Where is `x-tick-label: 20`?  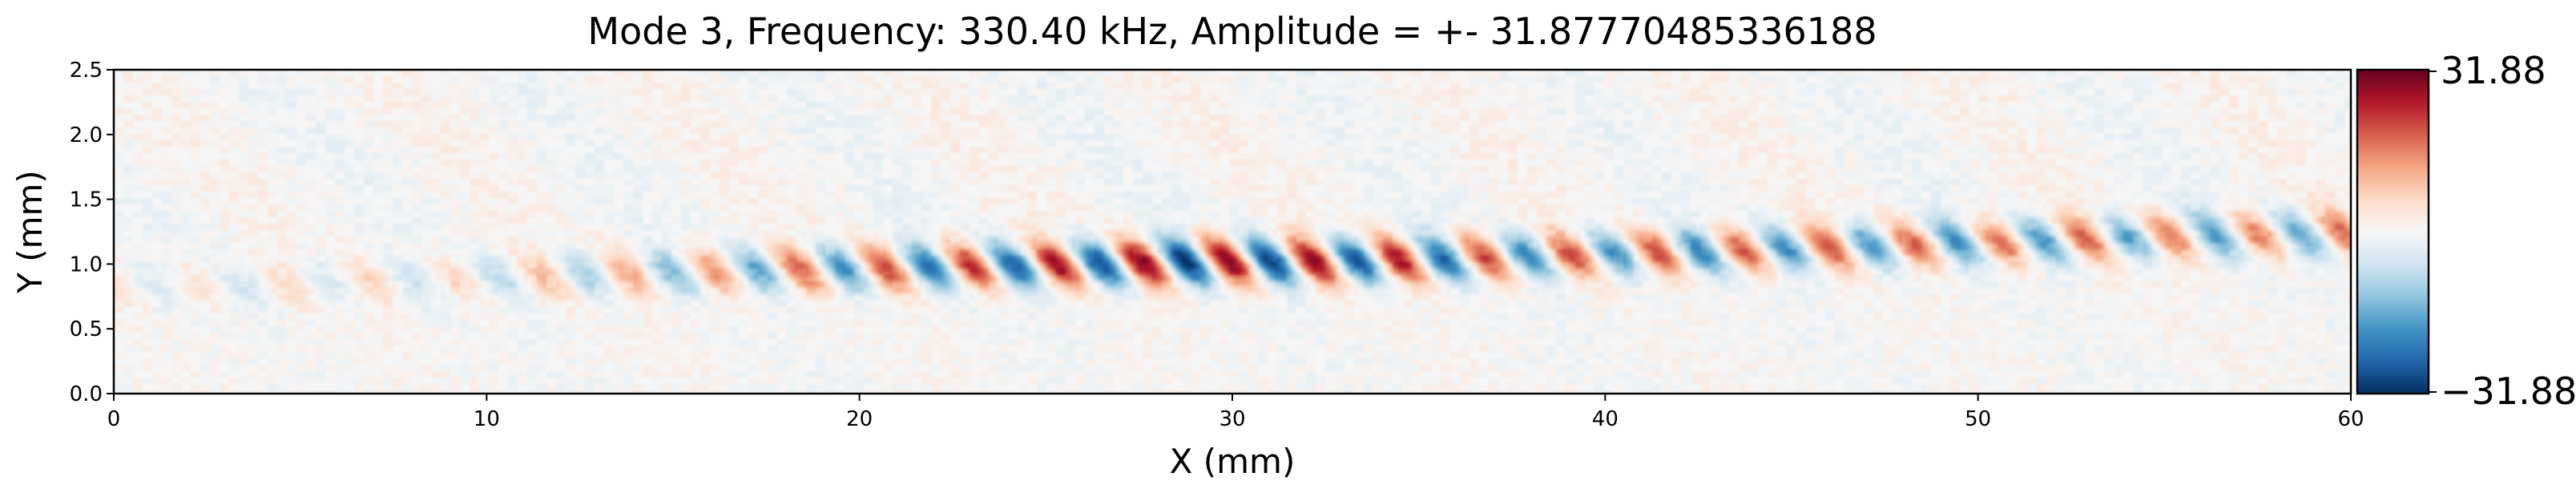 x-tick-label: 20 is located at coordinates (859, 419).